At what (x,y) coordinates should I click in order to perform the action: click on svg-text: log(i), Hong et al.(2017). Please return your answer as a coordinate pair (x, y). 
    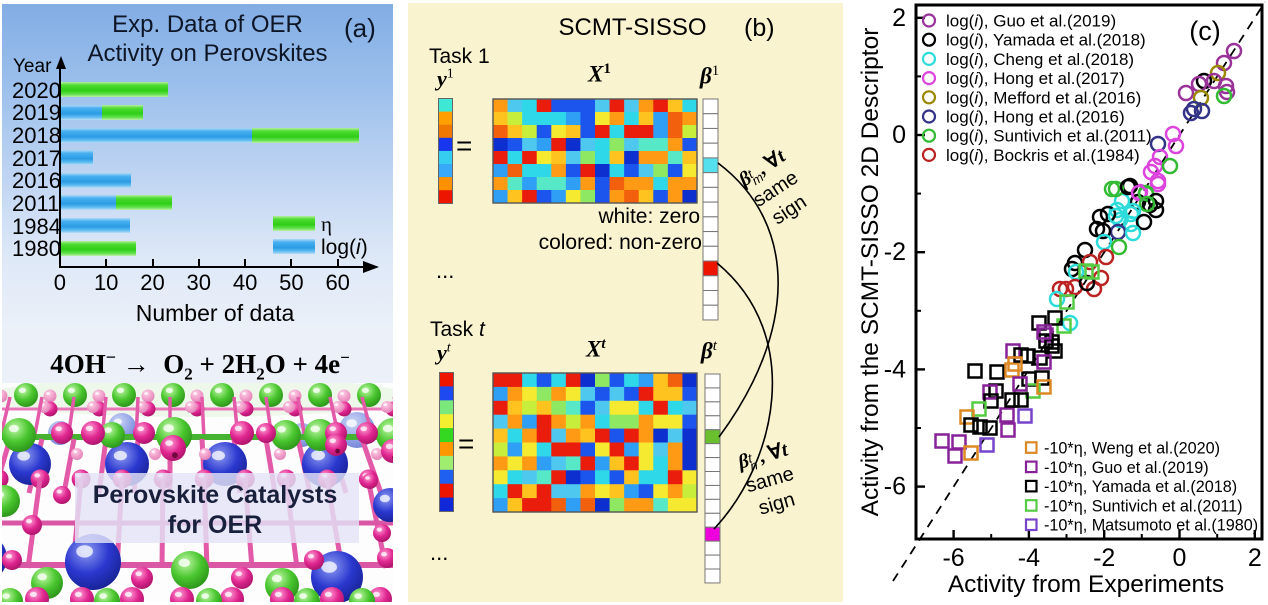
    Looking at the image, I should click on (1035, 78).